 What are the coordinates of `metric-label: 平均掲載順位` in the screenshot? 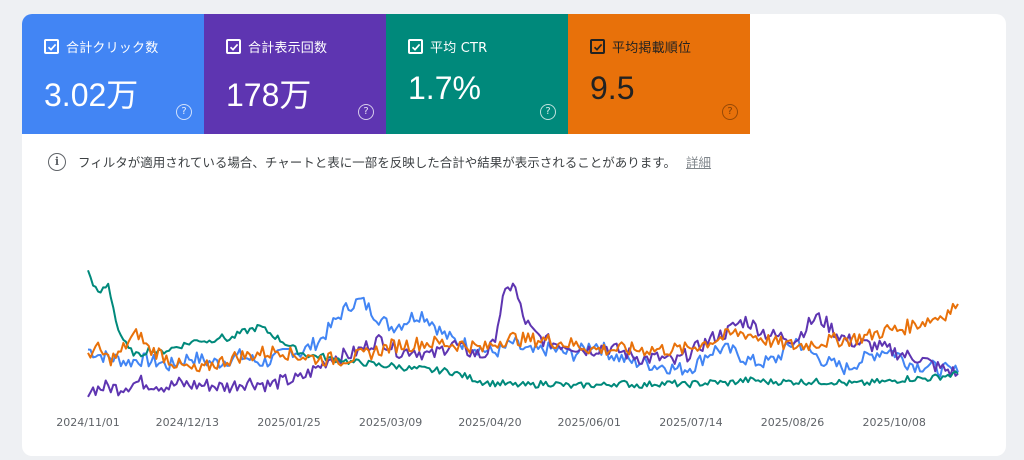 It's located at (652, 48).